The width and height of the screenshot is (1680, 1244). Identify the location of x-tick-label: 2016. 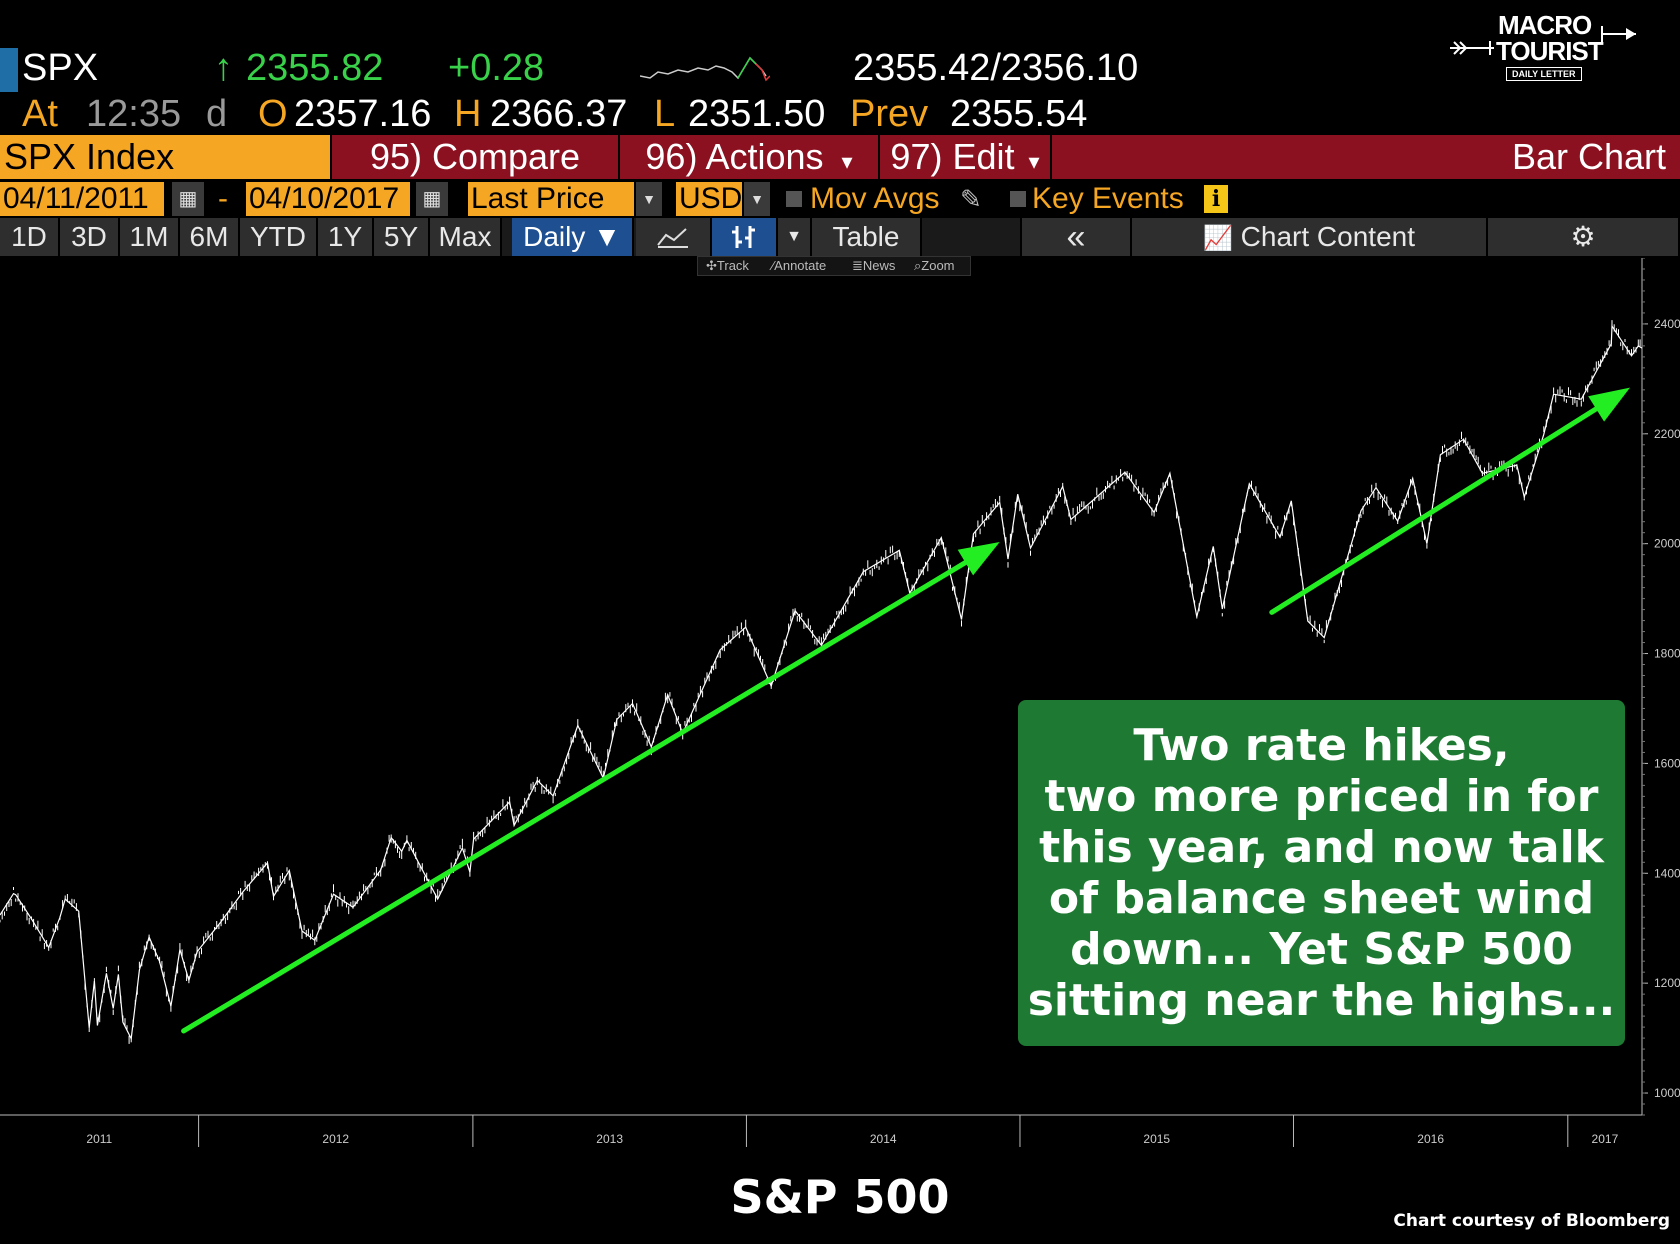
(1430, 1139).